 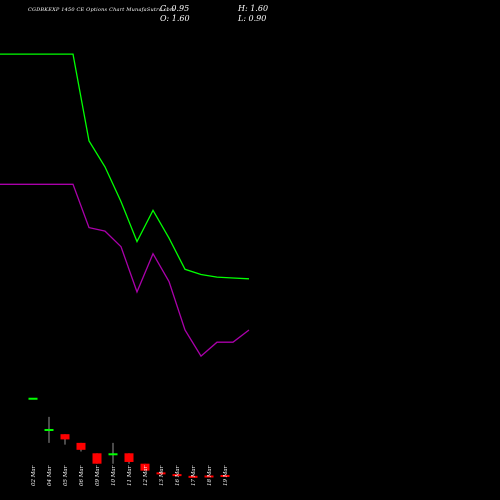 I want to click on x-tick-label: 19 Mar, so click(x=226, y=475).